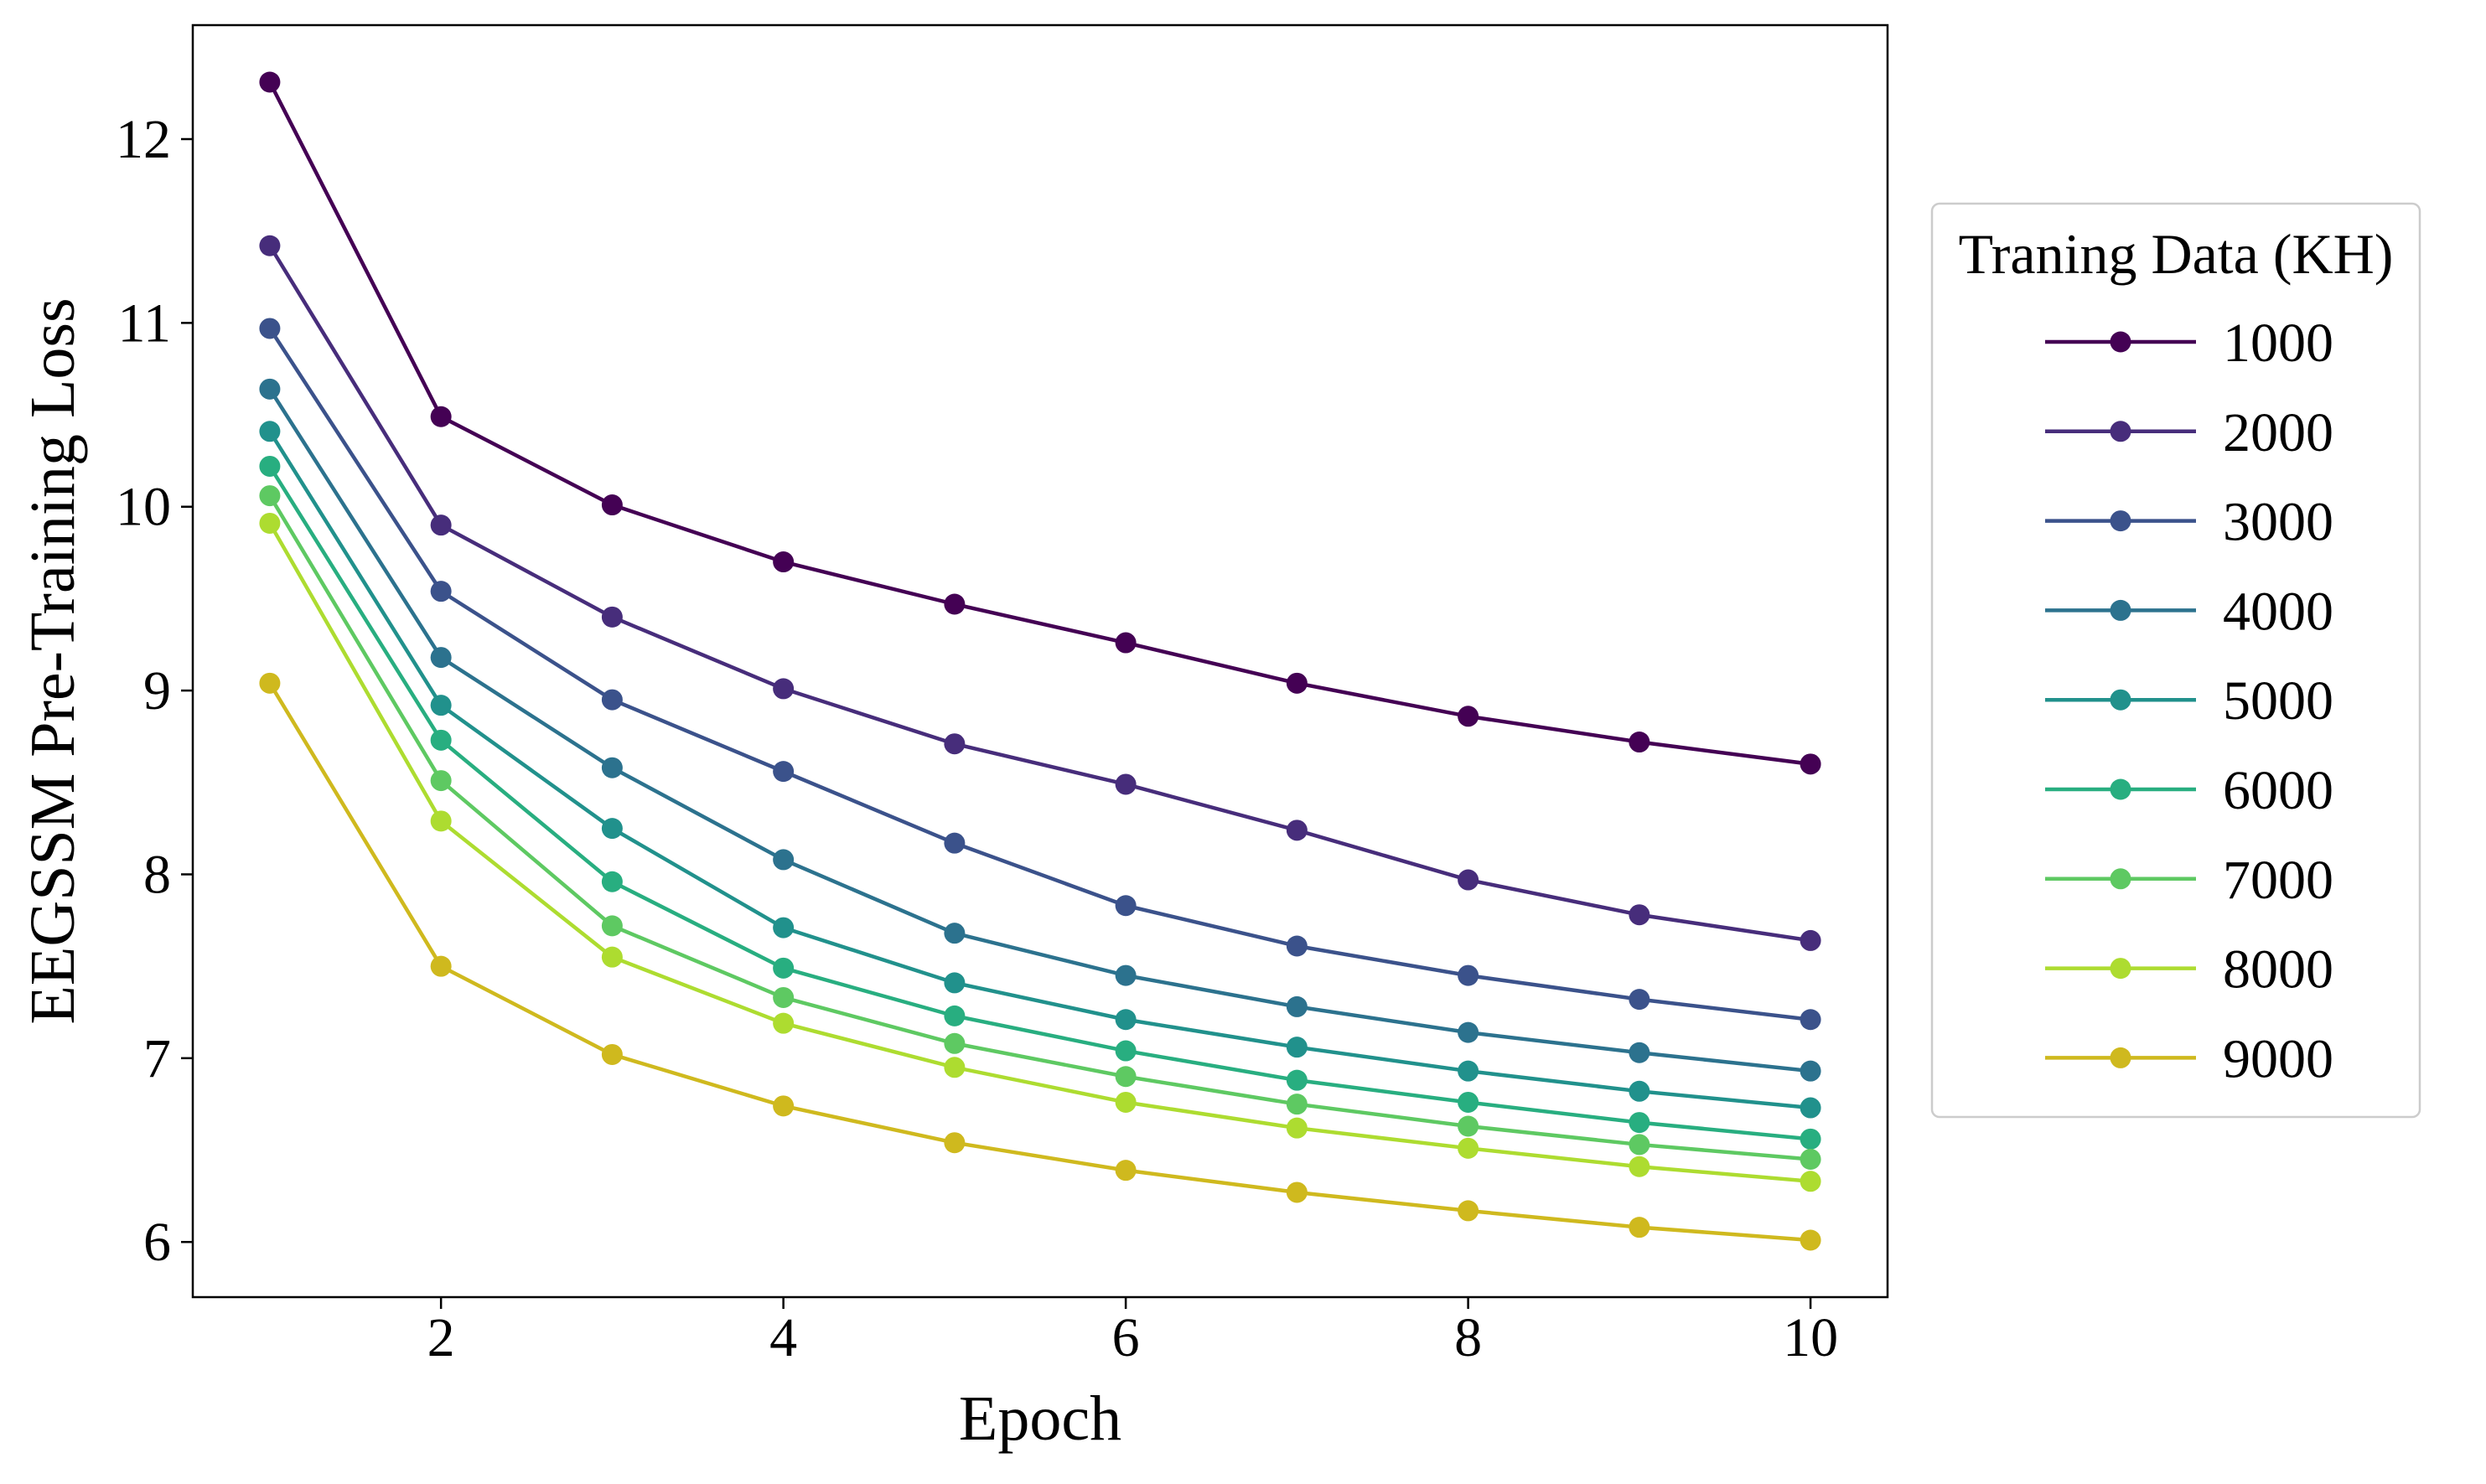  Describe the element at coordinates (157, 691) in the screenshot. I see `y-tick-label: 9` at that location.